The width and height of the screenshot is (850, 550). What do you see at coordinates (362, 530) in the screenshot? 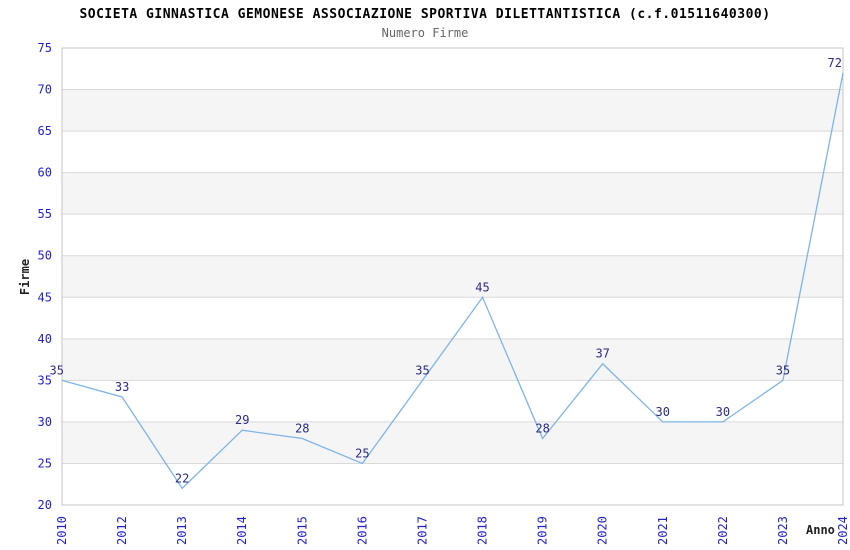
I see `x-tick-label: 2016` at bounding box center [362, 530].